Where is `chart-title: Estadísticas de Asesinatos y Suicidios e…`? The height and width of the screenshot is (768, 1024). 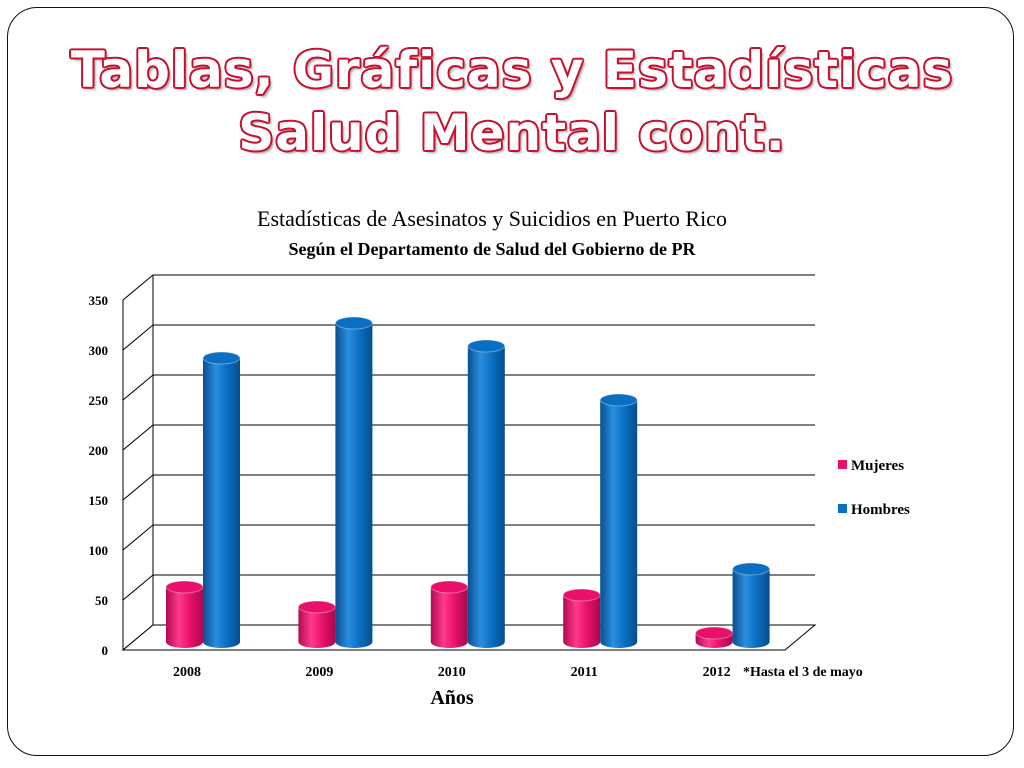
chart-title: Estadísticas de Asesinatos y Suicidios e… is located at coordinates (492, 218).